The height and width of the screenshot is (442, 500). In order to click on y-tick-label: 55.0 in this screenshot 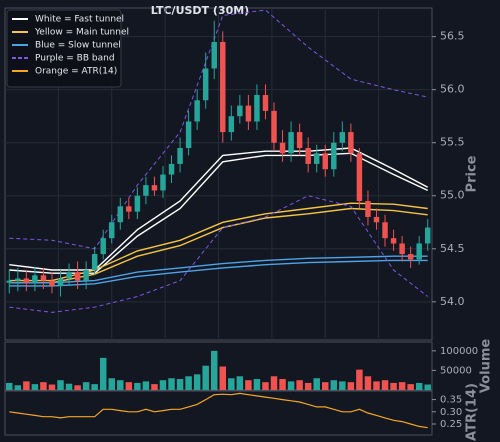, I will do `click(452, 195)`.